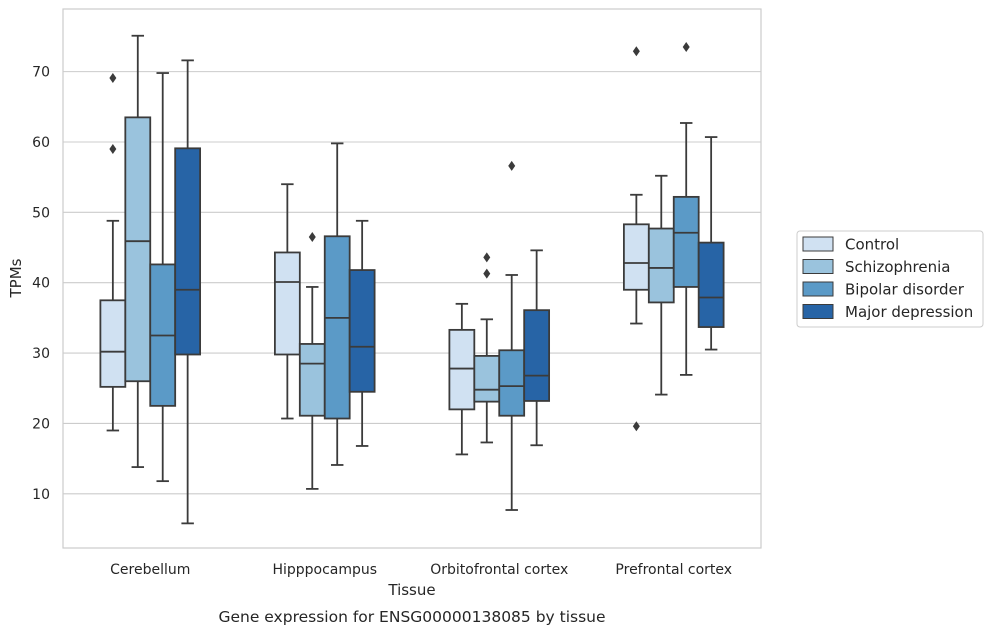  I want to click on y-tick-label: 40, so click(41, 284).